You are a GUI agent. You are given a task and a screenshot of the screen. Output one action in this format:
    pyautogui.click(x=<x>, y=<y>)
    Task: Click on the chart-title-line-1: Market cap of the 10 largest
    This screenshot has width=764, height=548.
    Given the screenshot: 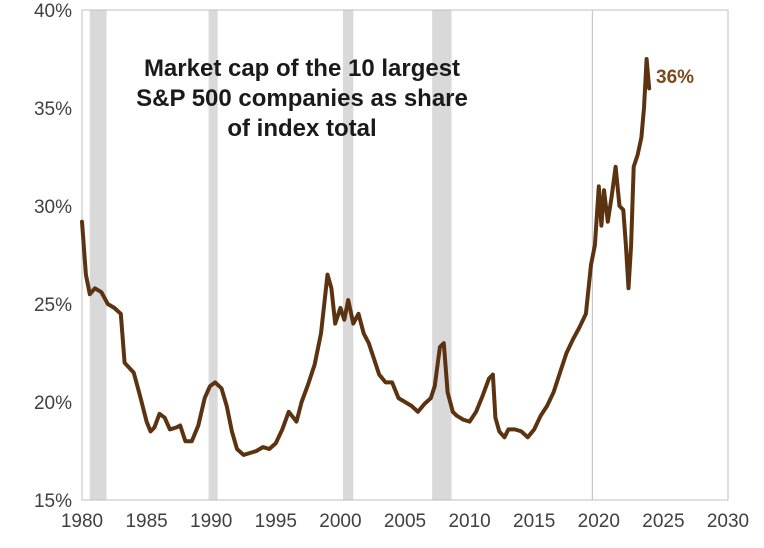 What is the action you would take?
    pyautogui.click(x=302, y=68)
    